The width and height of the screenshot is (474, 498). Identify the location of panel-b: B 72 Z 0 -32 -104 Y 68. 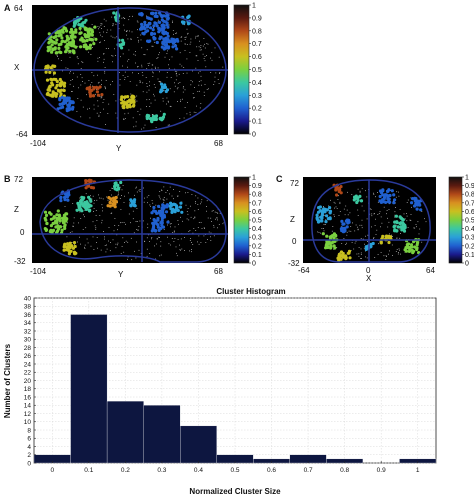
(116, 226).